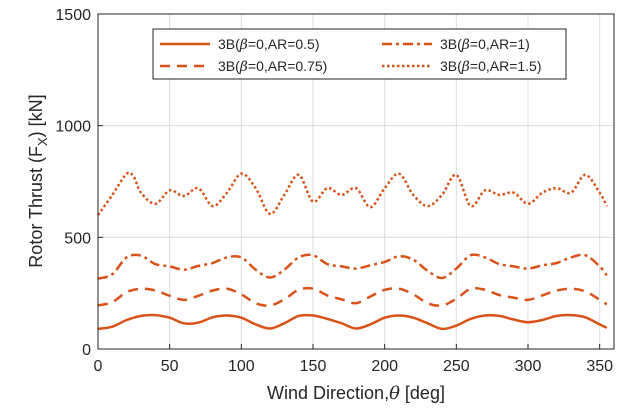 Image resolution: width=628 pixels, height=415 pixels. What do you see at coordinates (422, 393) in the screenshot?
I see `x-axis-label-unit: [deg]` at bounding box center [422, 393].